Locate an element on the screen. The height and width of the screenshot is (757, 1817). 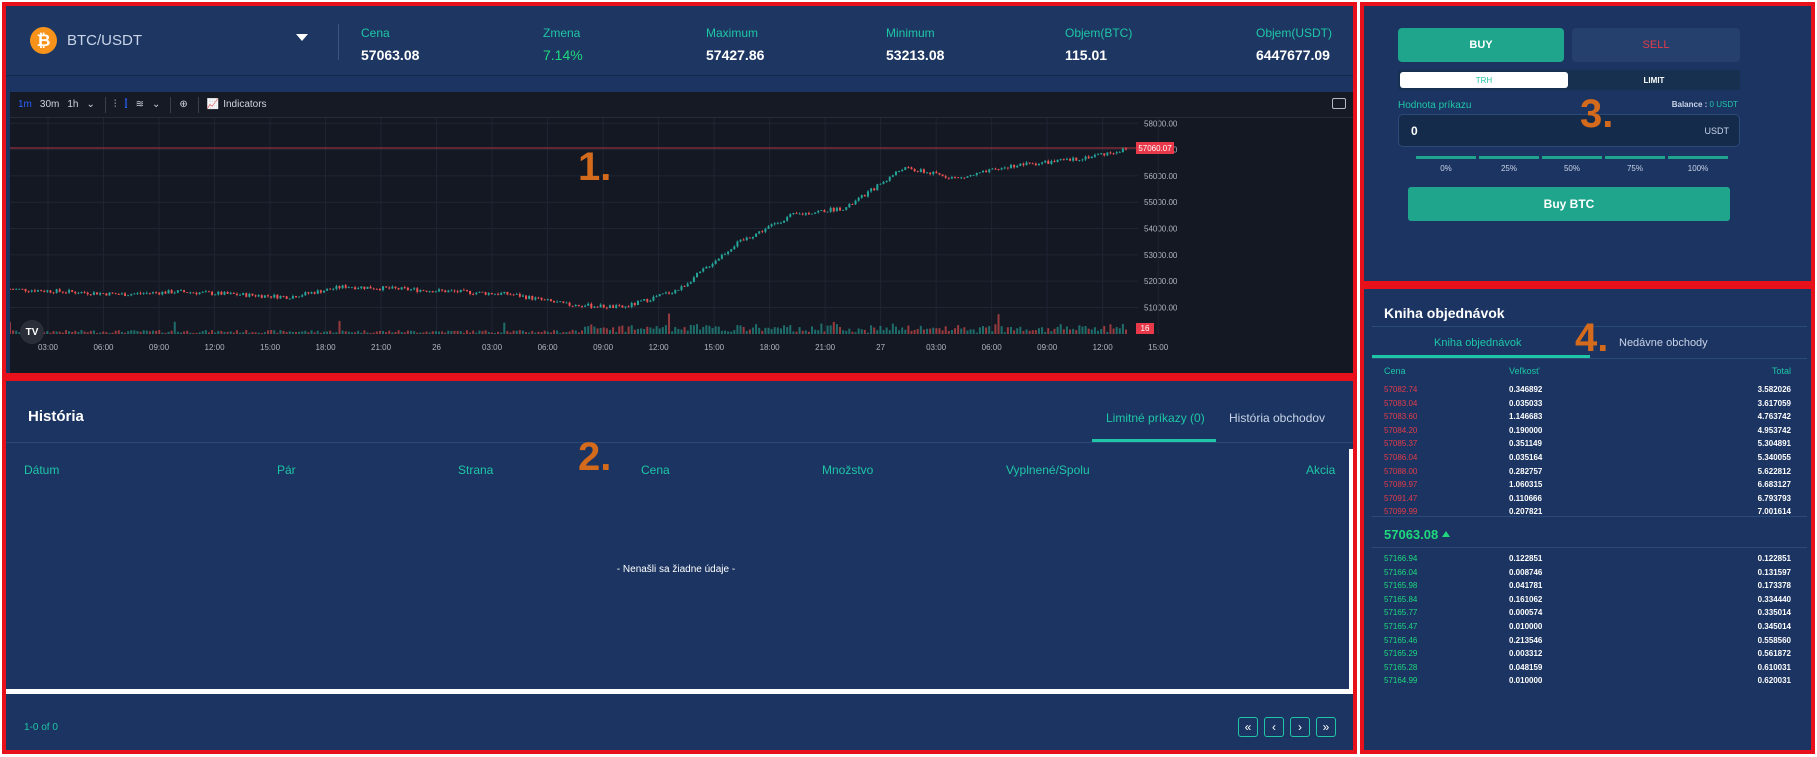
time-axis-label: 27 is located at coordinates (880, 347).